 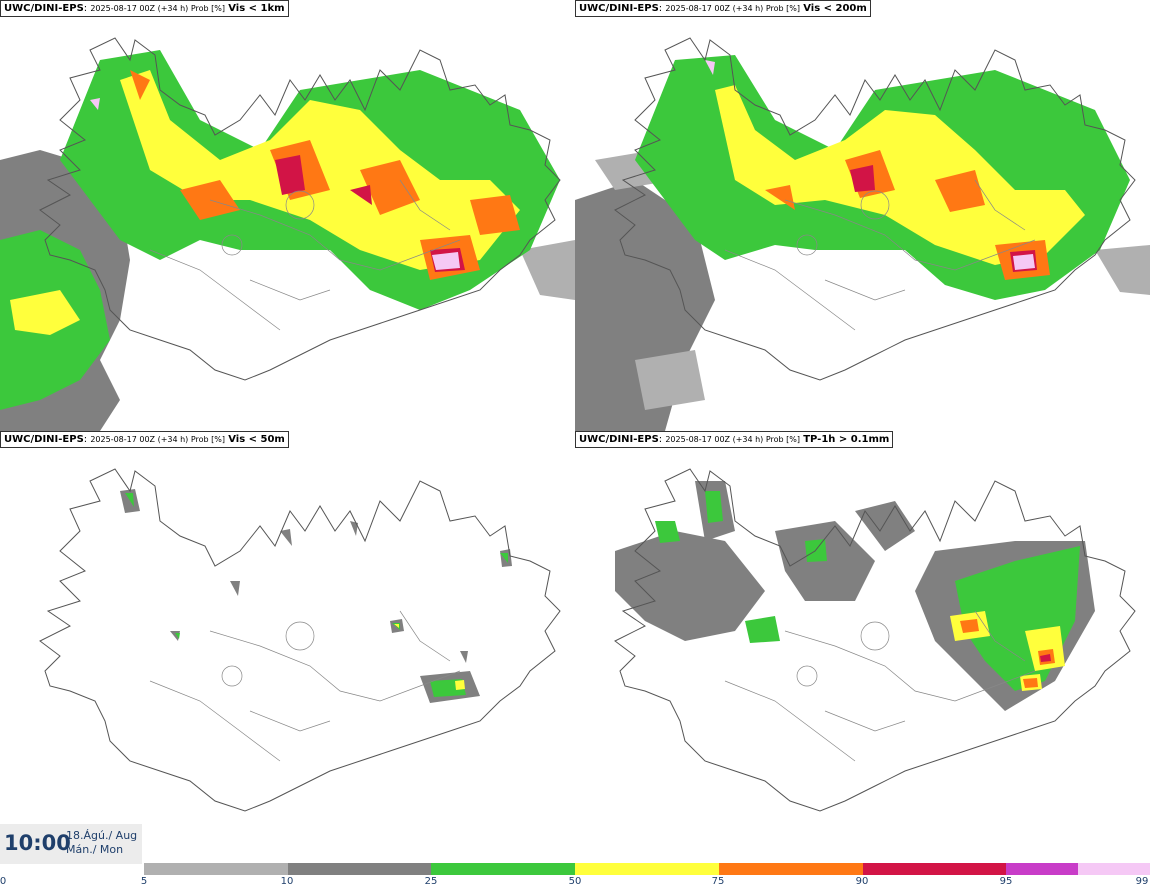 I want to click on legend-tick-label: 10, so click(x=287, y=881).